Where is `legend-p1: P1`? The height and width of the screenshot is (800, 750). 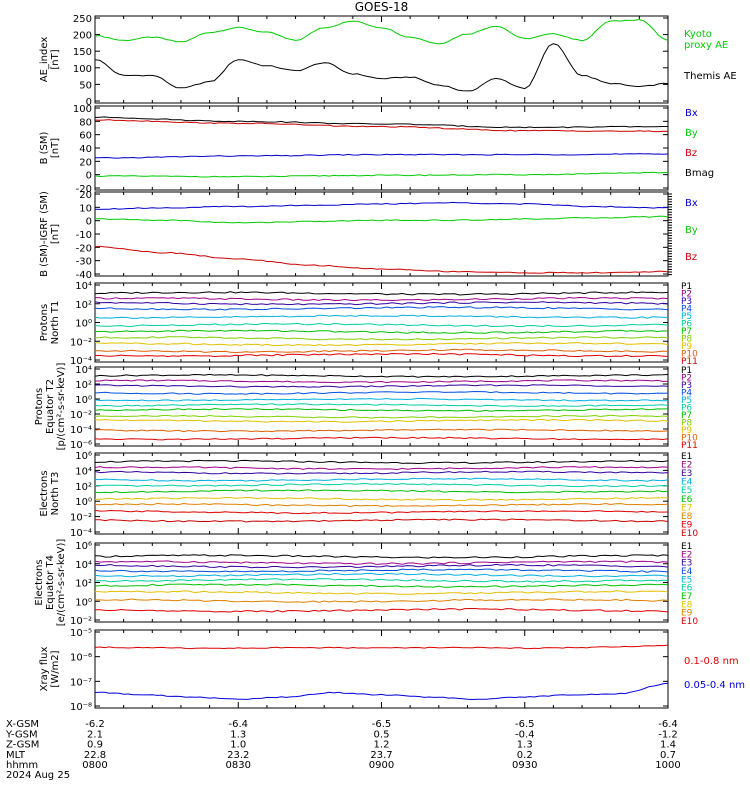
legend-p1: P1 is located at coordinates (686, 371).